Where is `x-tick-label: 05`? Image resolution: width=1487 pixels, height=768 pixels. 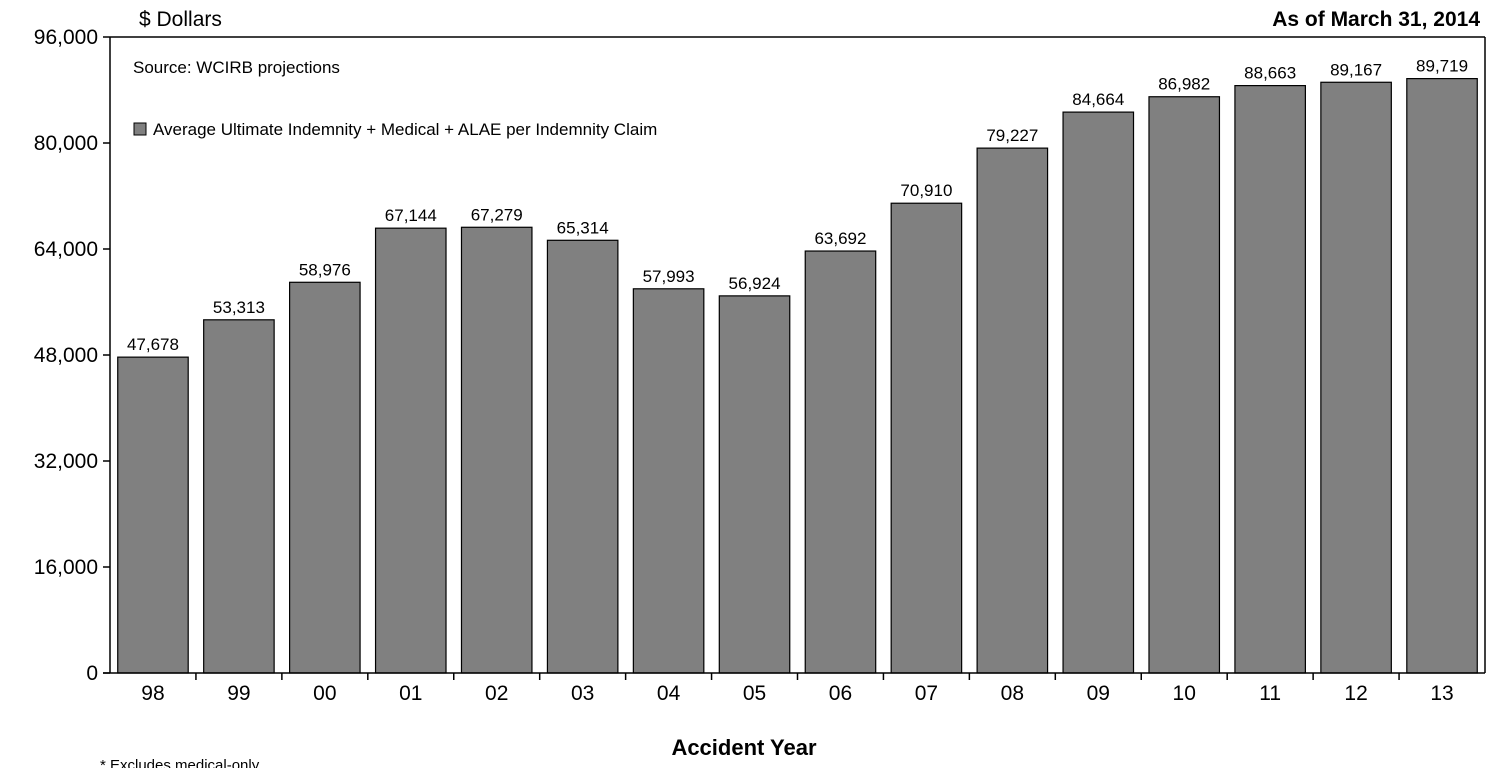 x-tick-label: 05 is located at coordinates (754, 693).